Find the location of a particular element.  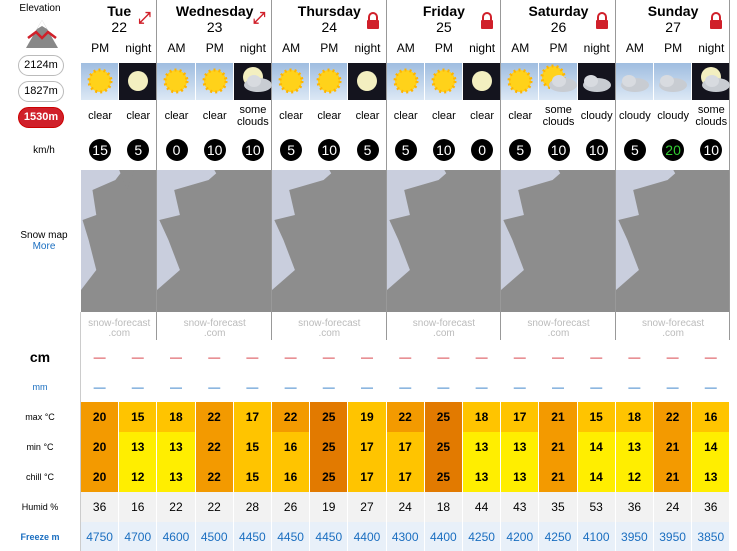

cell-freeze: 4200 is located at coordinates (520, 536).